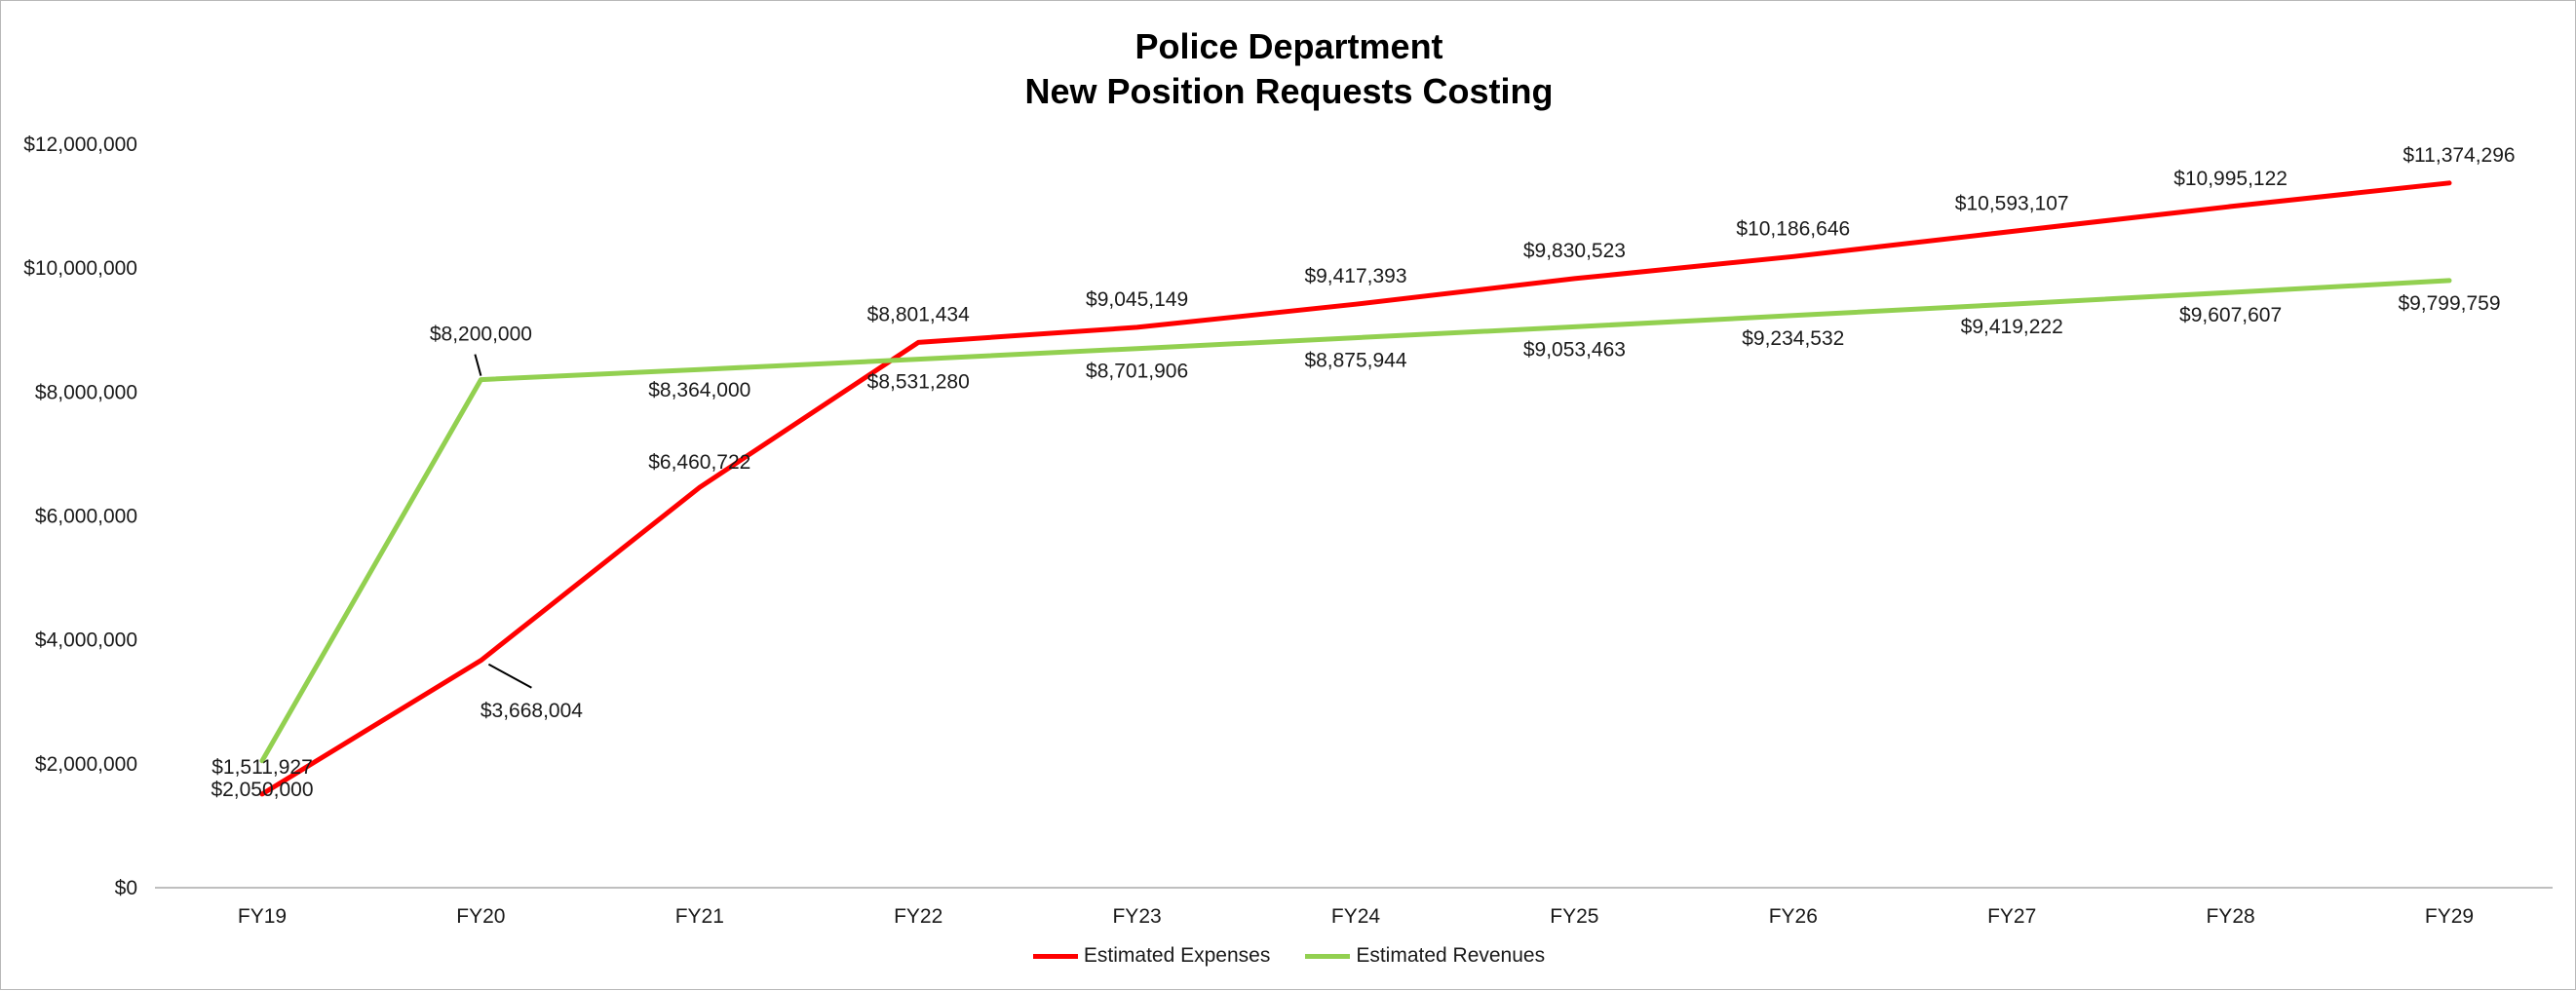 Image resolution: width=2576 pixels, height=991 pixels. Describe the element at coordinates (1574, 349) in the screenshot. I see `data-label: $9,053,463` at that location.